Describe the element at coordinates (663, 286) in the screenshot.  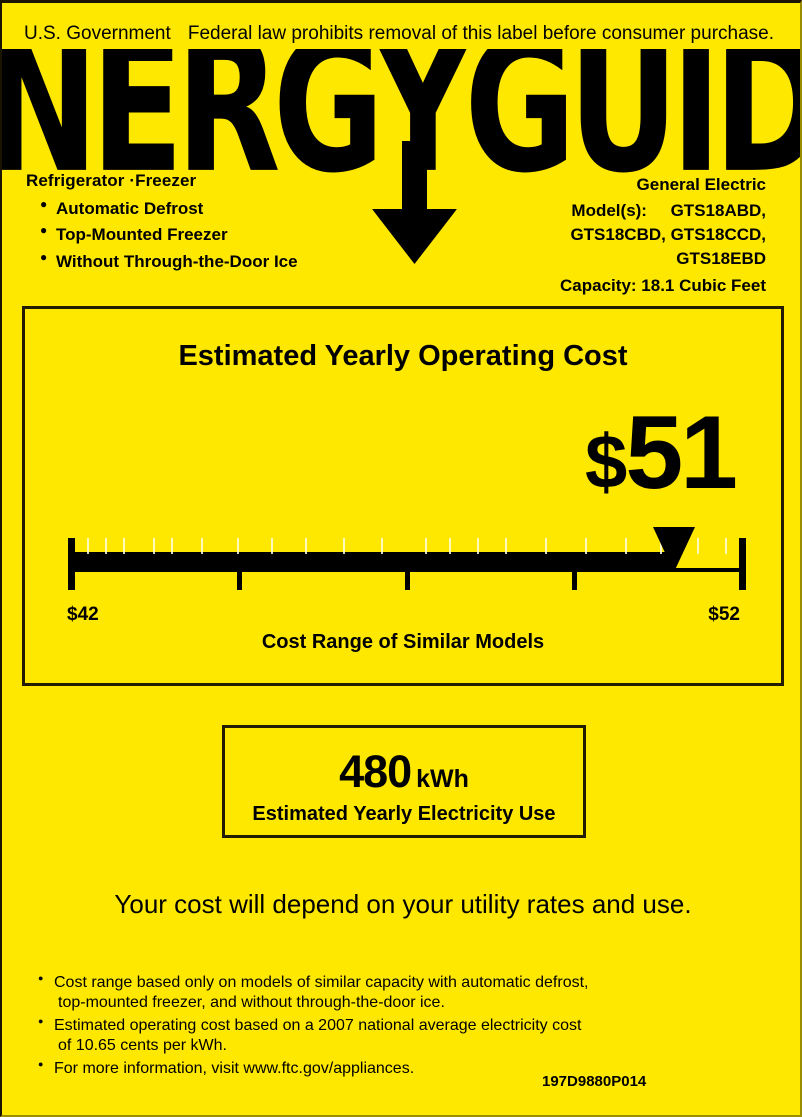
I see `capacity-line: Capacity: 18.1 Cubic Feet` at that location.